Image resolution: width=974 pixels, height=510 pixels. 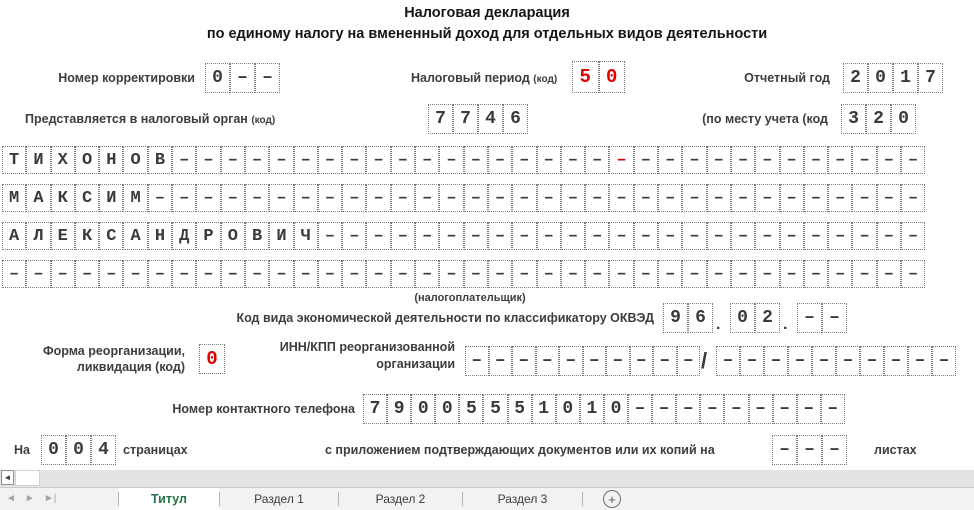 I want to click on form-cell: И, so click(x=281, y=236).